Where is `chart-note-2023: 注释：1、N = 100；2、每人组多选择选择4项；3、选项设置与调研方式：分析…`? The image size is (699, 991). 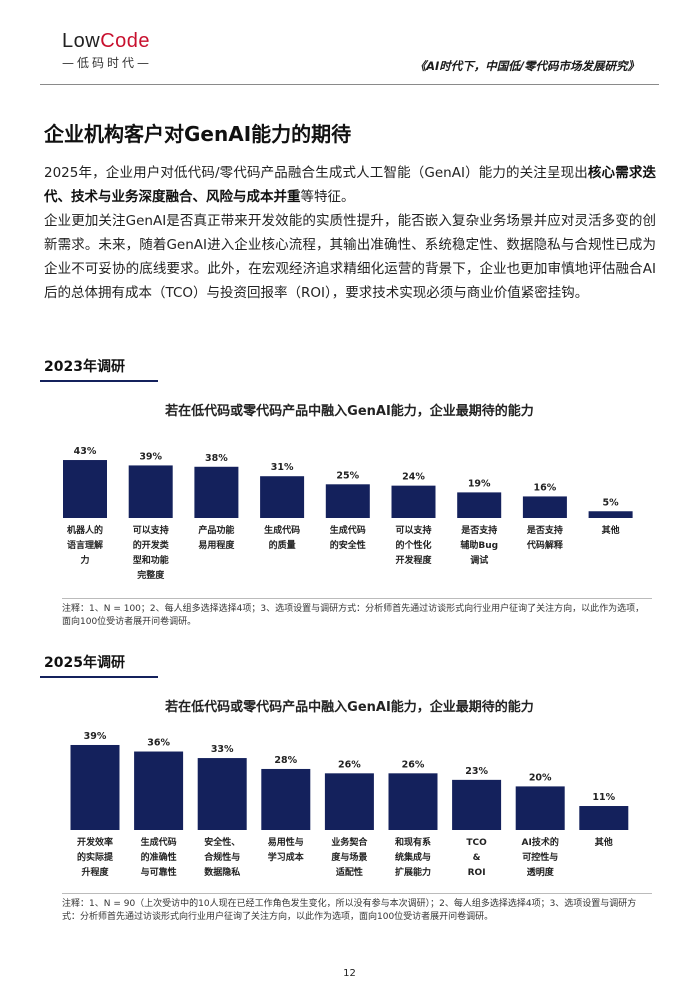 chart-note-2023: 注释：1、N = 100；2、每人组多选择选择4项；3、选项设置与调研方式：分析… is located at coordinates (353, 615).